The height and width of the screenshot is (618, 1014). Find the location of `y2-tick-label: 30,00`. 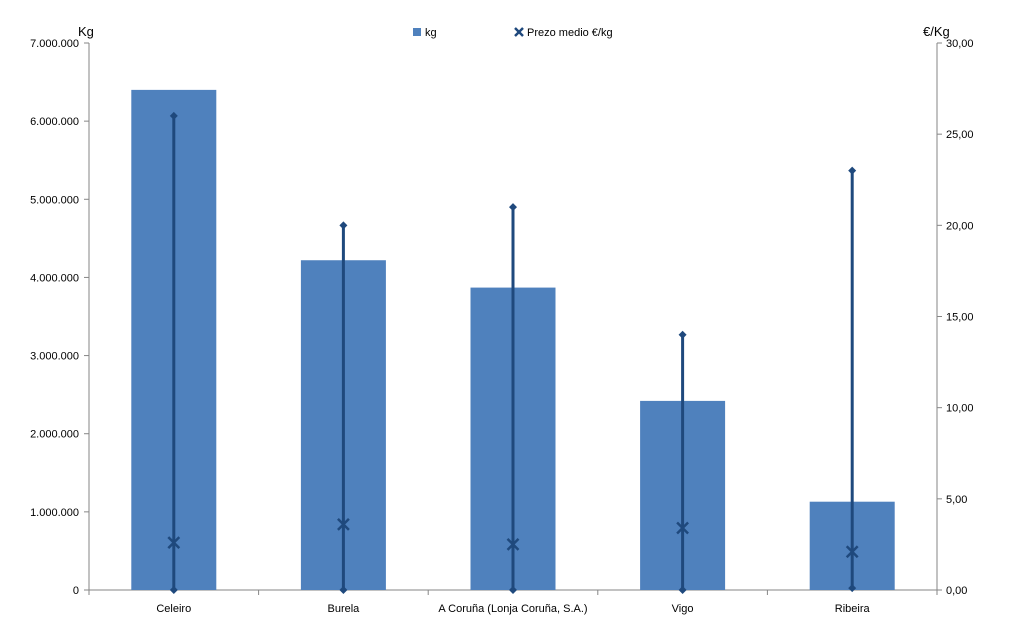

y2-tick-label: 30,00 is located at coordinates (960, 44).